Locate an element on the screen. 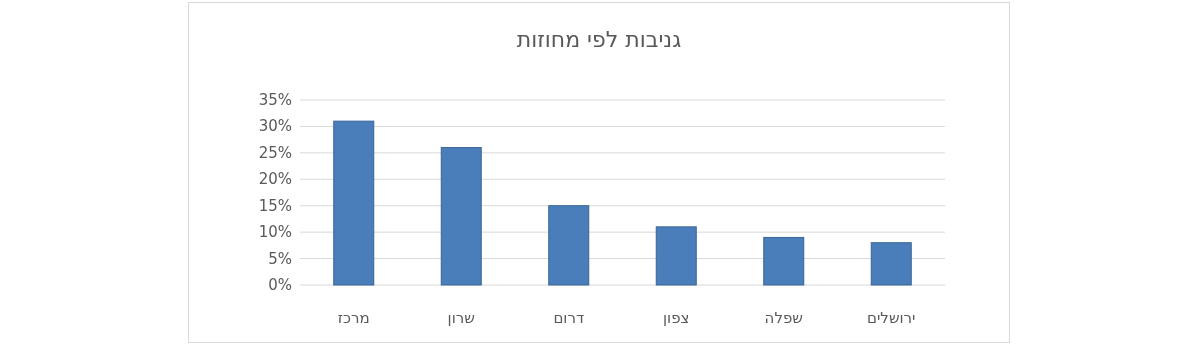 The height and width of the screenshot is (346, 1200). y-tick-label: 5% is located at coordinates (280, 258).